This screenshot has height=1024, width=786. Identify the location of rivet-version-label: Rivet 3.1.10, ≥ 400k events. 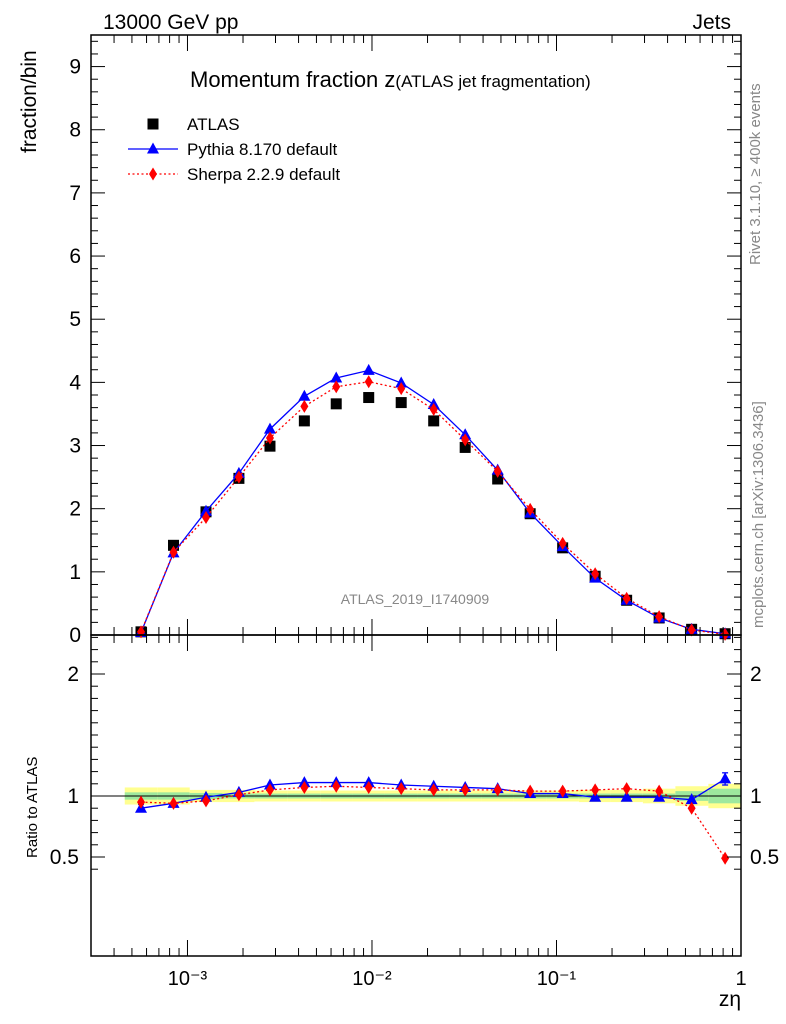
(755, 174).